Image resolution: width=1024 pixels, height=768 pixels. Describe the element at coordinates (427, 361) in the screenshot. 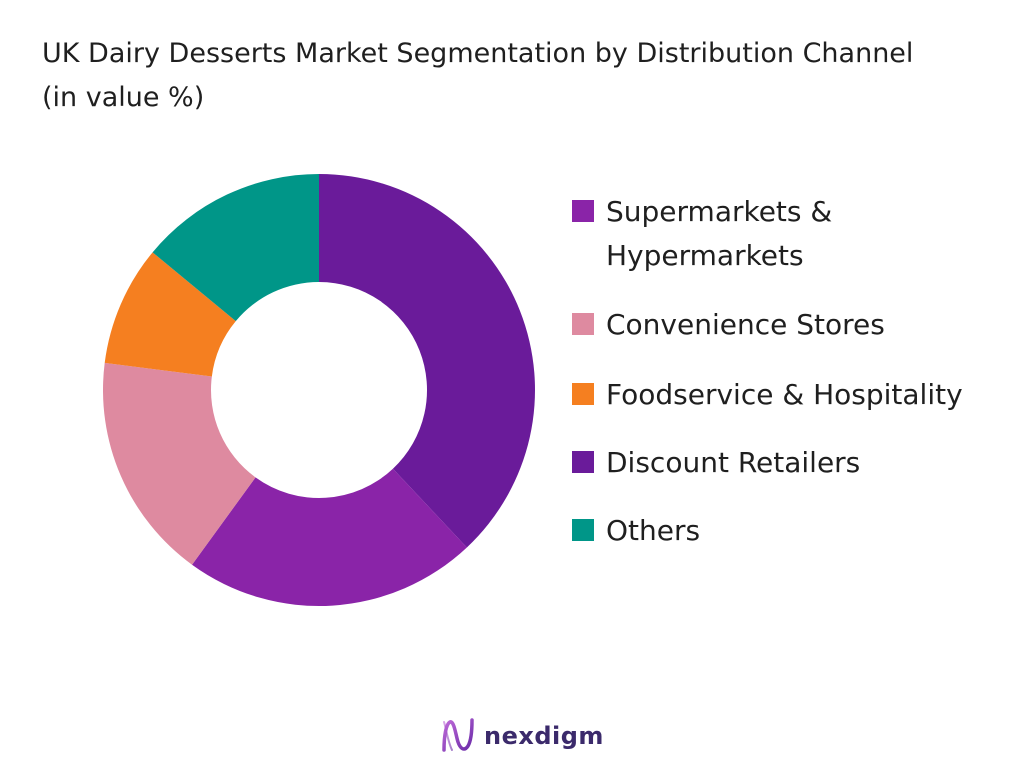

I see `donut-slice-discount-retailers` at that location.